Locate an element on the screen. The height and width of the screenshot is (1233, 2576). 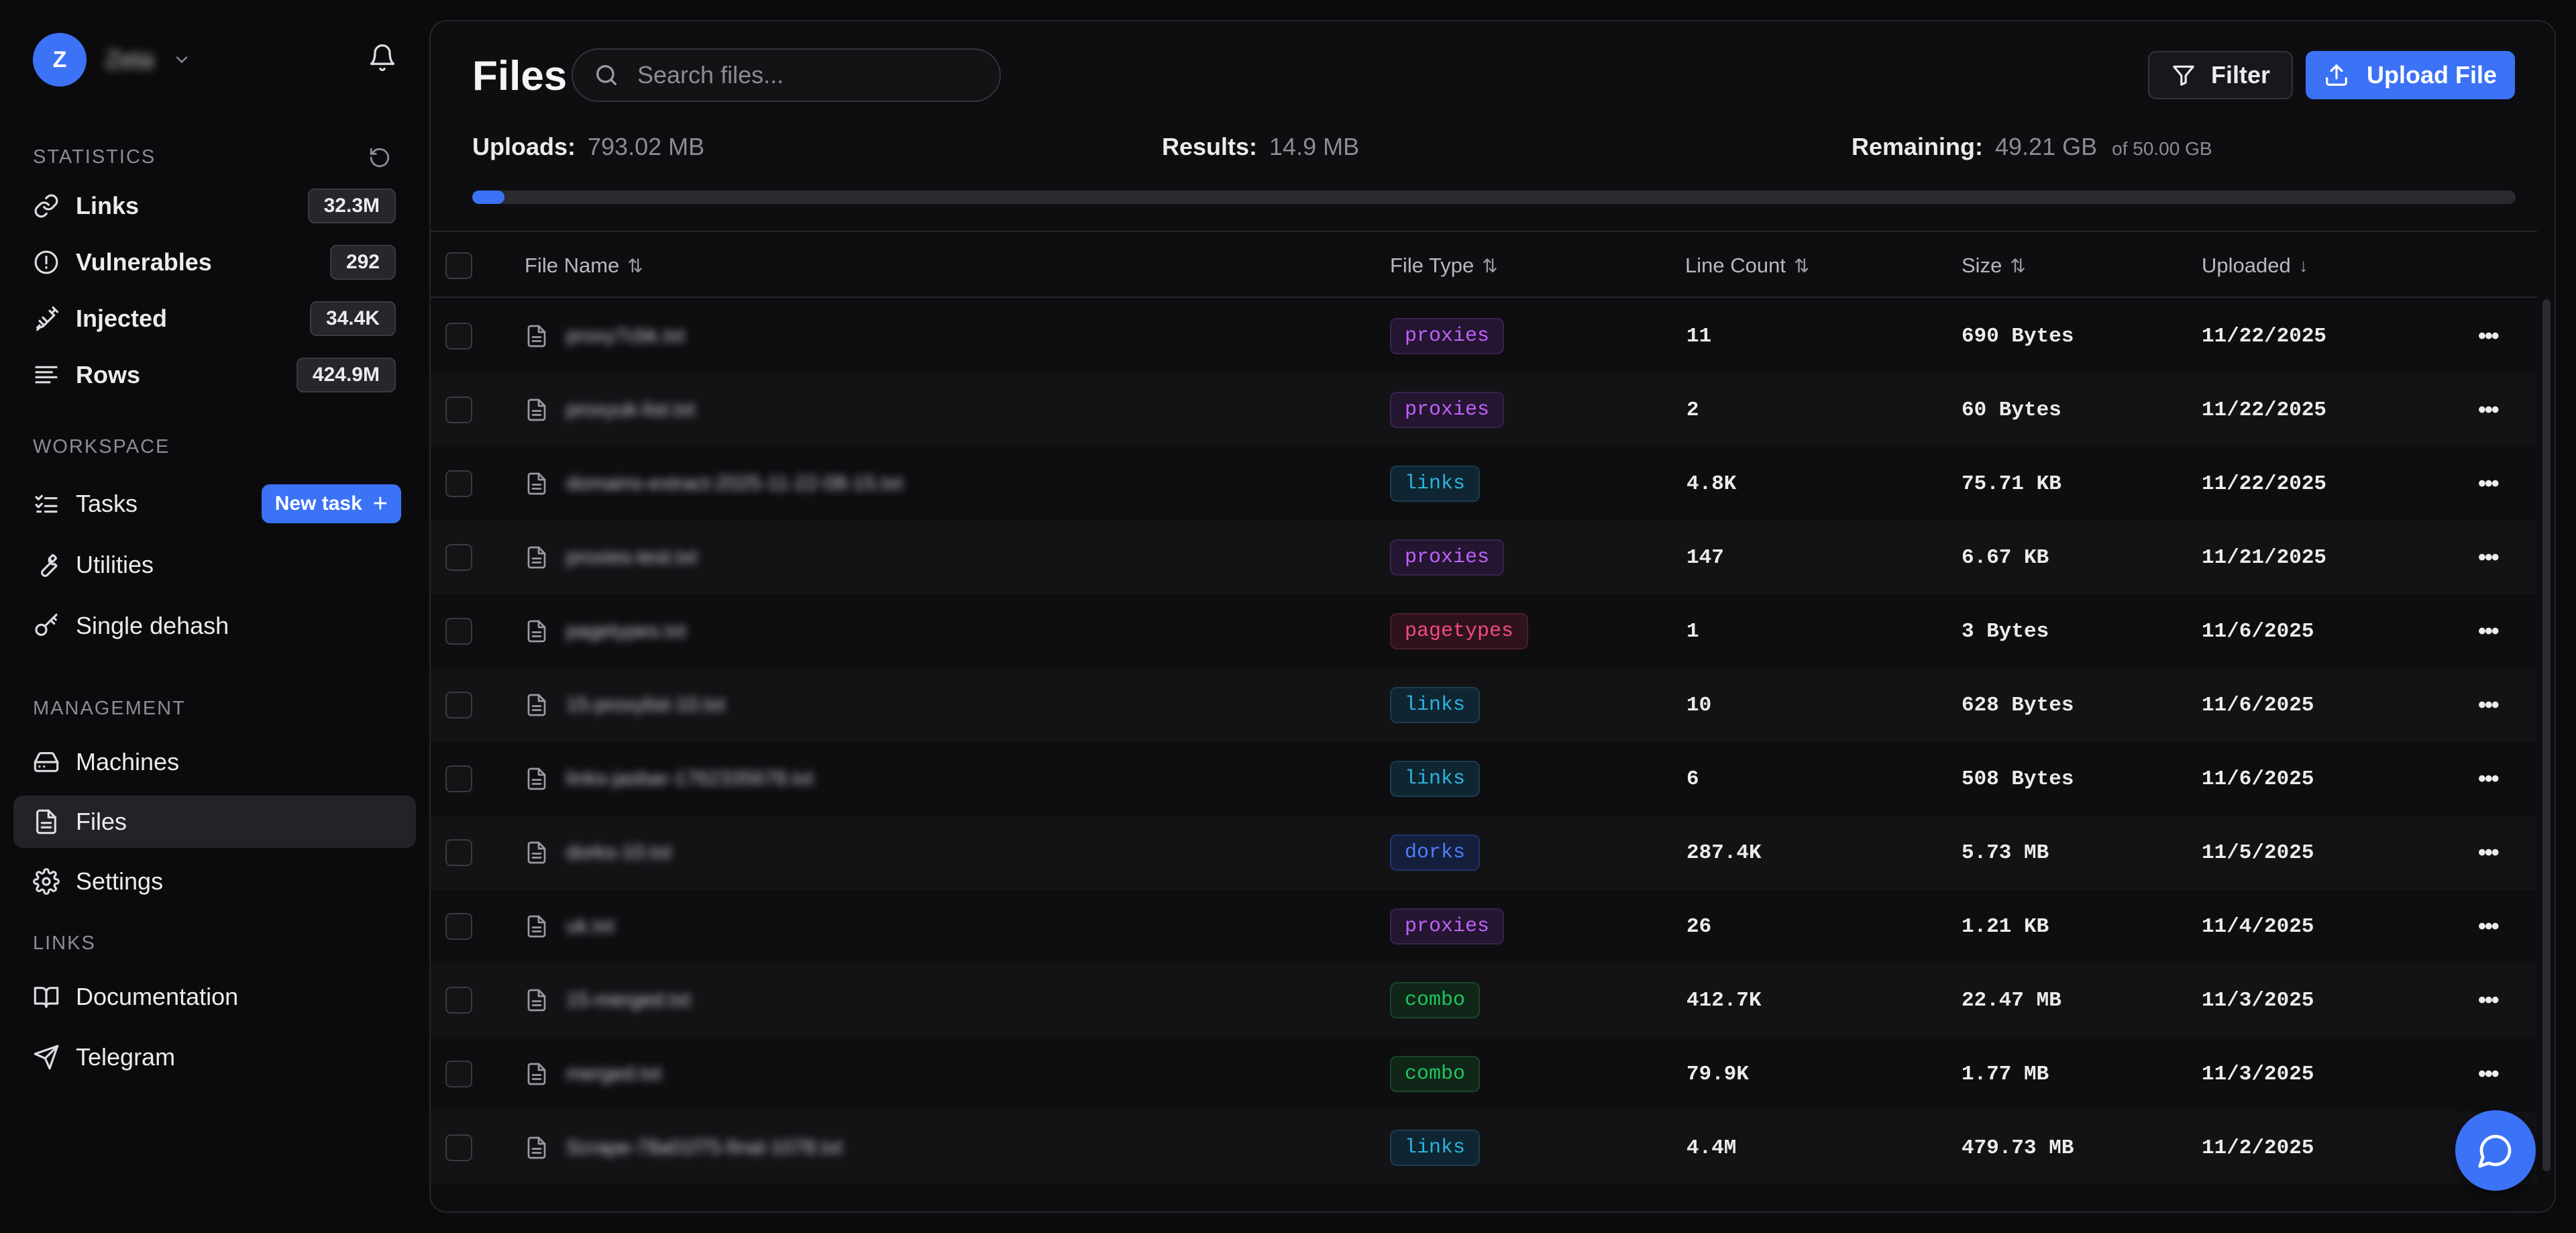
sort-desc-icon: ↓ is located at coordinates (2303, 266).